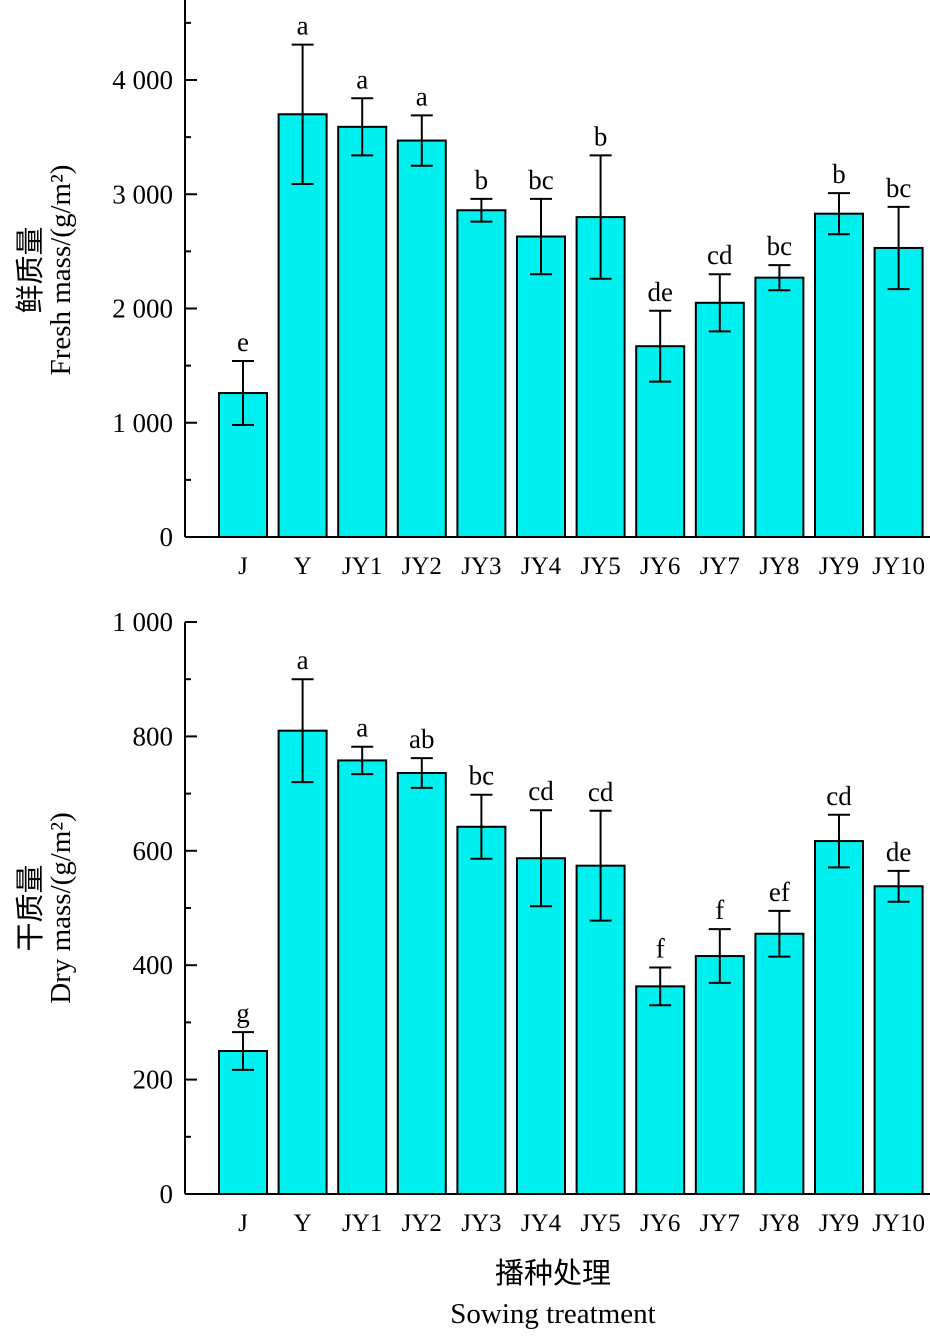  I want to click on fresh-sig-label-J: e, so click(243, 342).